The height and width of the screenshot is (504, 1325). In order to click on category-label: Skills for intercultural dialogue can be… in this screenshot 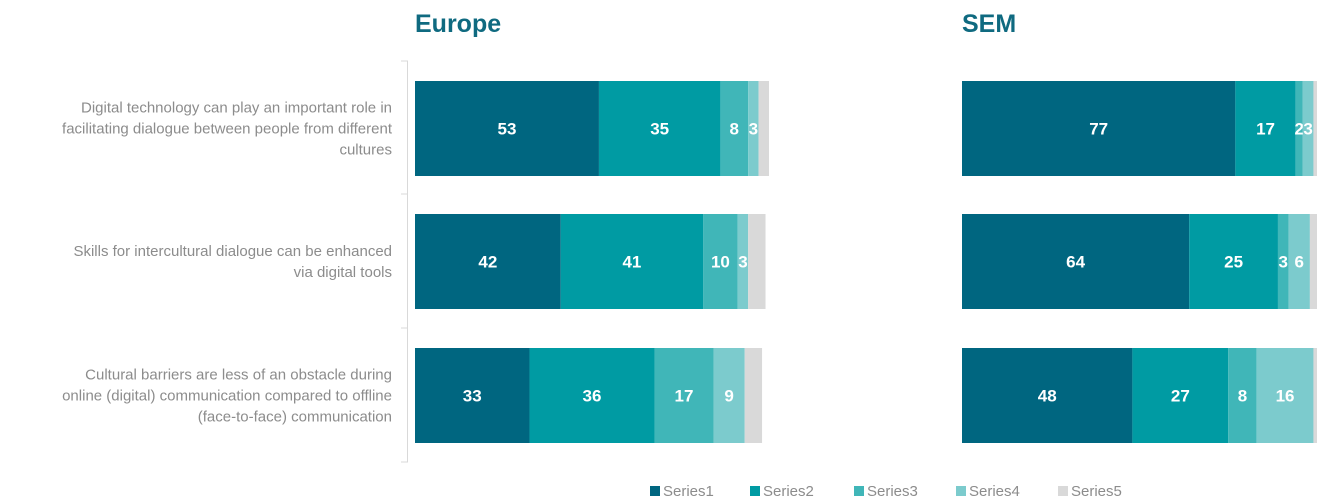, I will do `click(232, 262)`.